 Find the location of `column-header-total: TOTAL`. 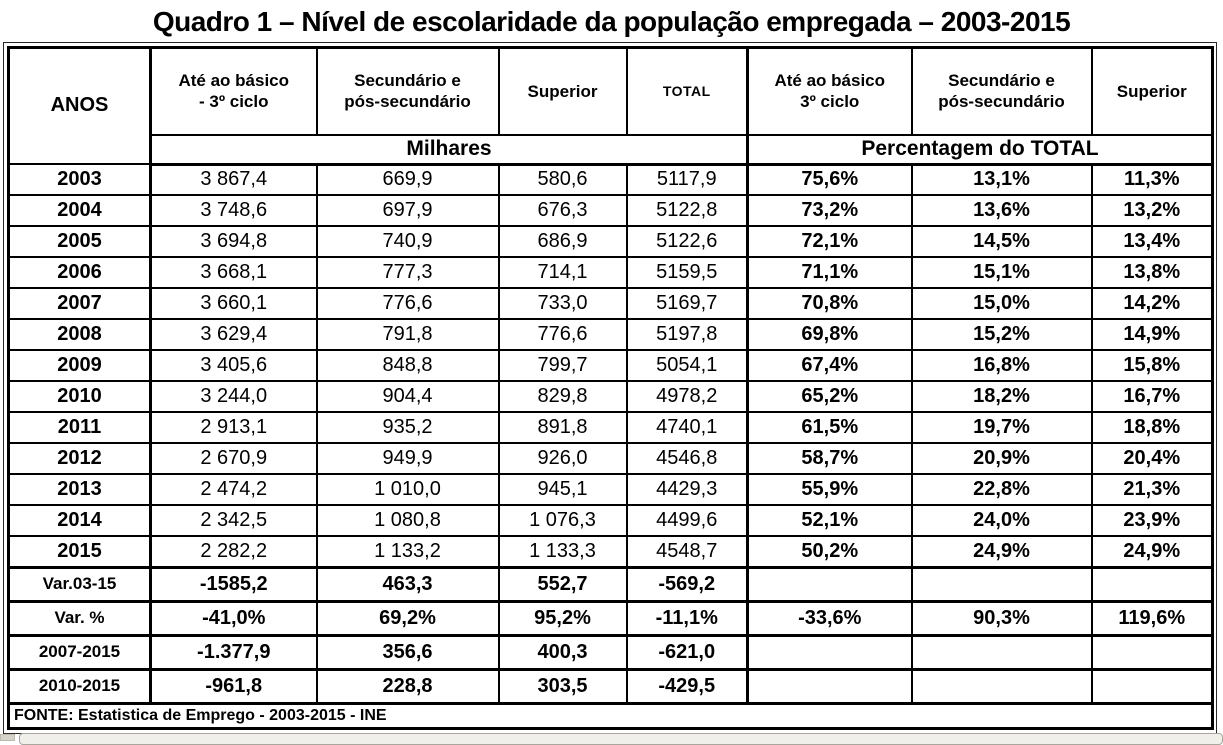

column-header-total: TOTAL is located at coordinates (687, 91).